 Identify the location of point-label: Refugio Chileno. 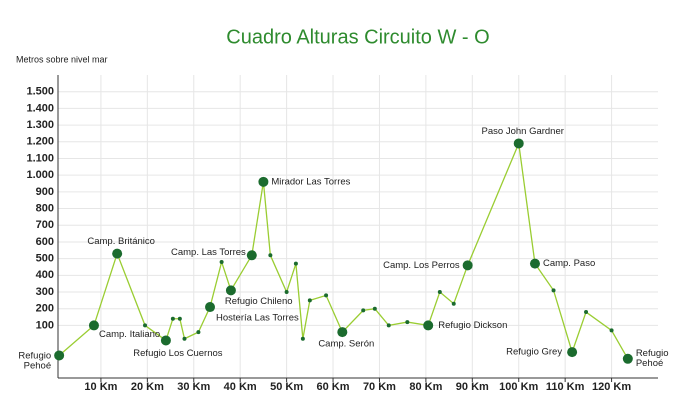
(259, 301).